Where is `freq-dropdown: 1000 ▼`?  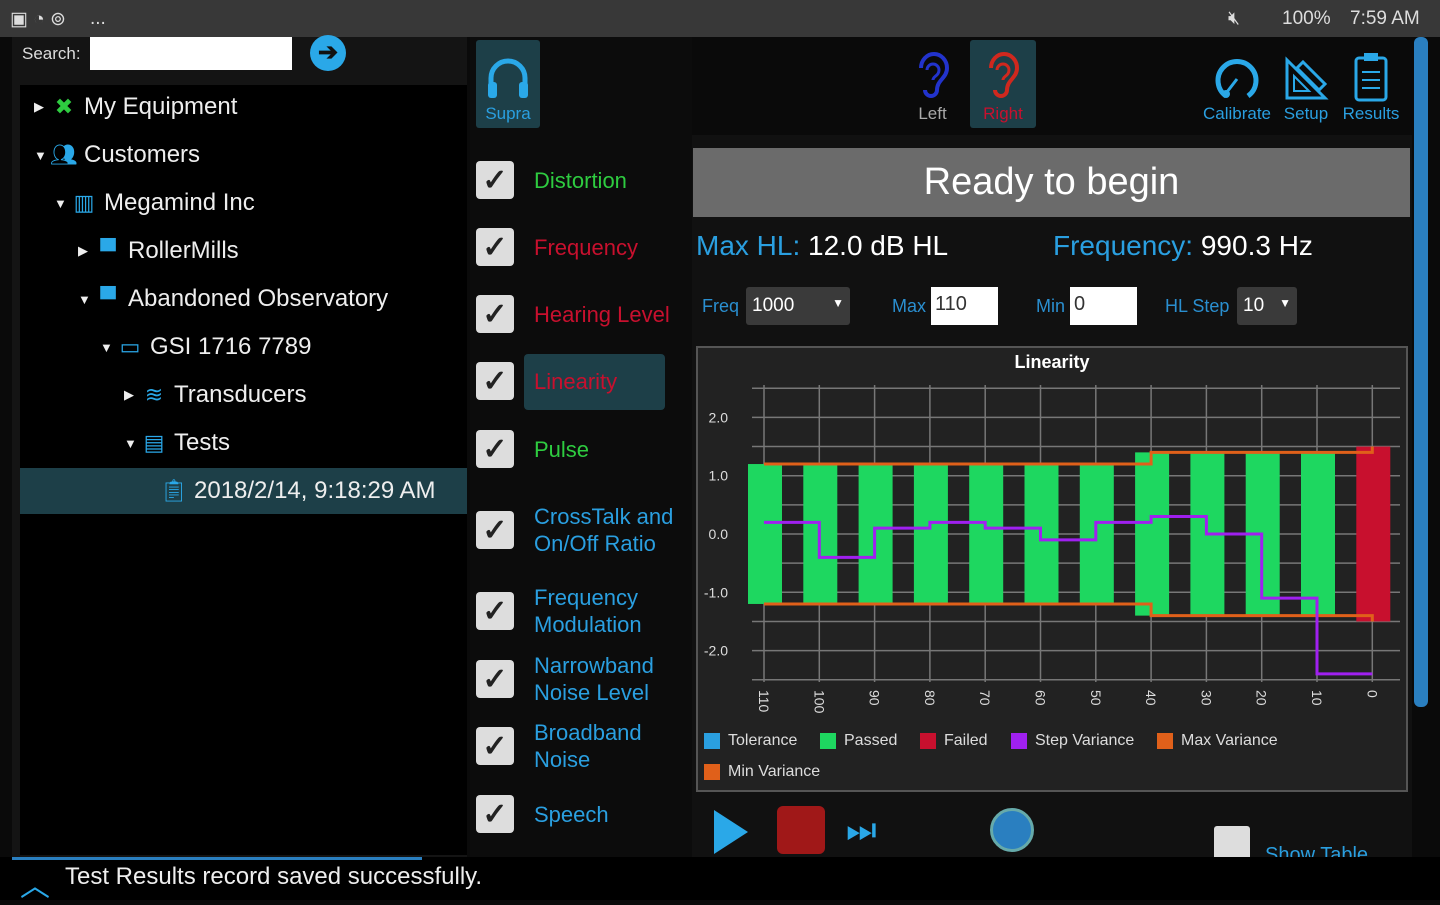
freq-dropdown: 1000 ▼ is located at coordinates (798, 306).